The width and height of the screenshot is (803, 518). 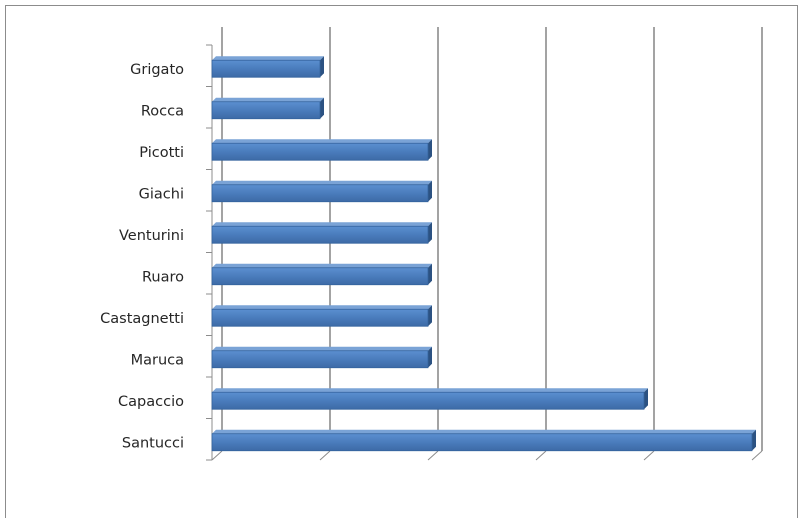 I want to click on category-label: Picotti, so click(x=161, y=153).